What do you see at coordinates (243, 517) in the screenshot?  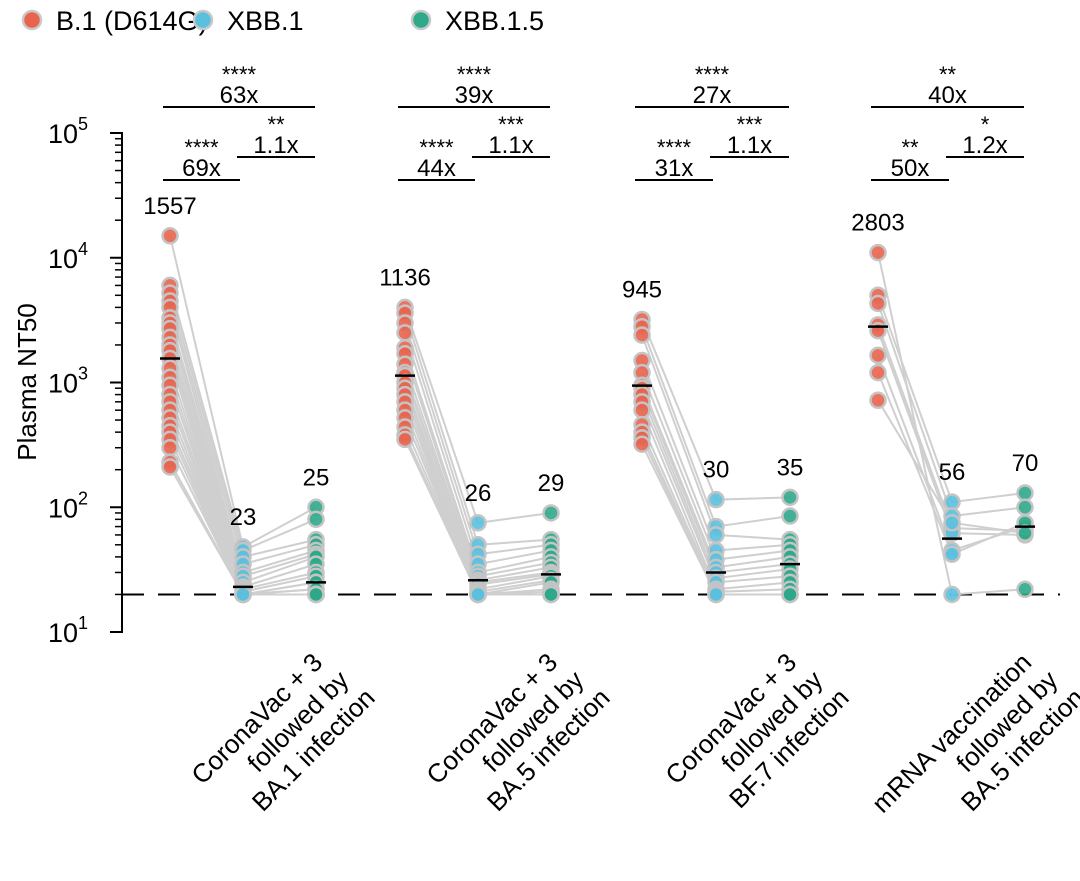 I see `median-value-label: 23` at bounding box center [243, 517].